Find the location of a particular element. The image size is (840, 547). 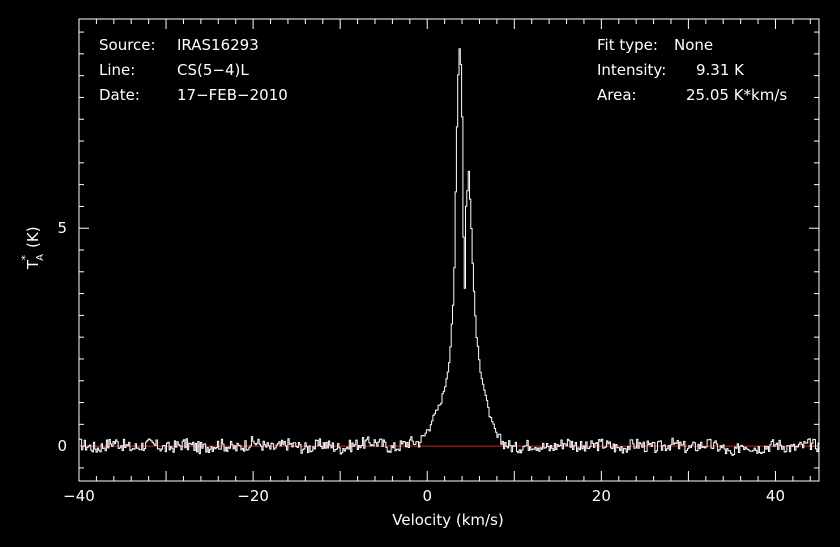

y-axis-label: T A * (K) is located at coordinates (32, 248).